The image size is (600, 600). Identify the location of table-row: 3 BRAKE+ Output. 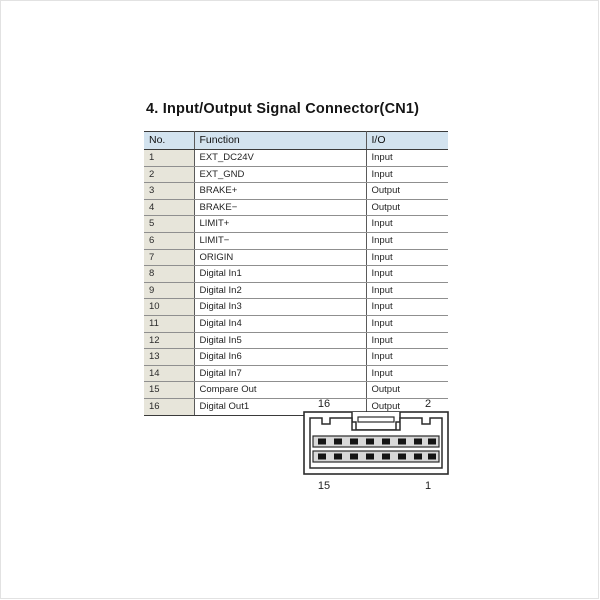
(296, 191).